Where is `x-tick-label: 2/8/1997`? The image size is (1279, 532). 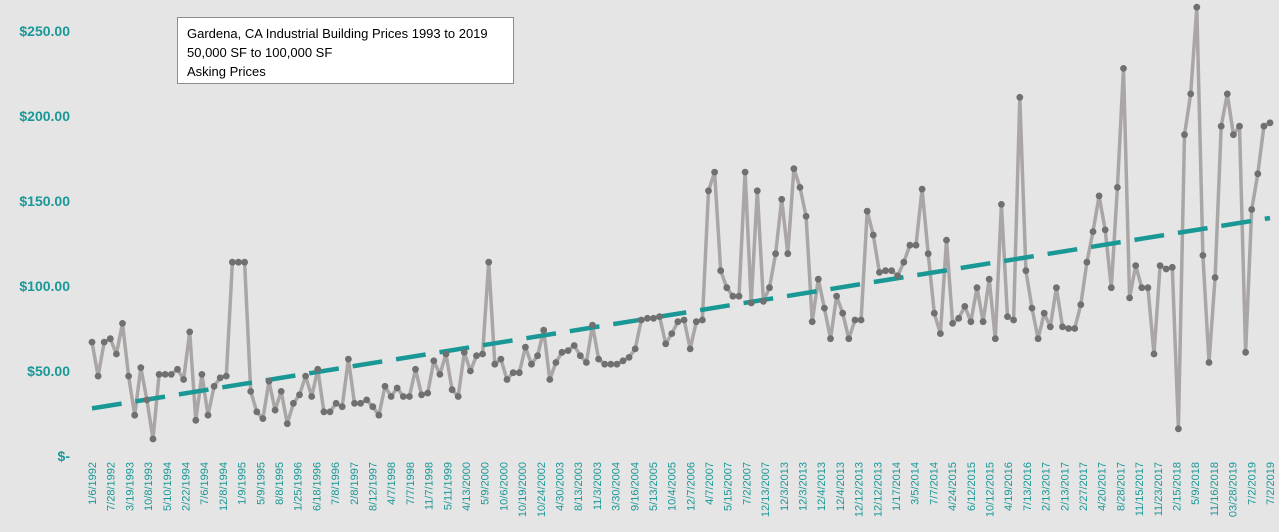
x-tick-label: 2/8/1997 is located at coordinates (355, 483).